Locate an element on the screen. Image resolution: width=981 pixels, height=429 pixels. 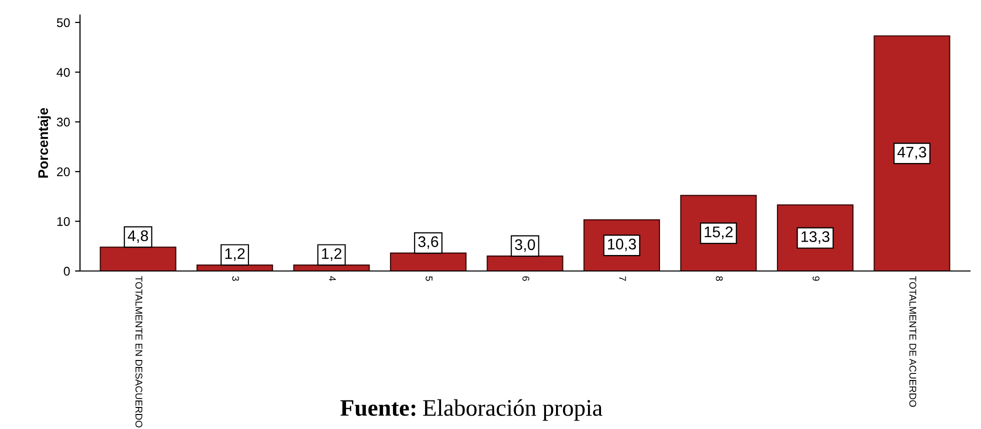
x-tick-label: 7 is located at coordinates (622, 278).